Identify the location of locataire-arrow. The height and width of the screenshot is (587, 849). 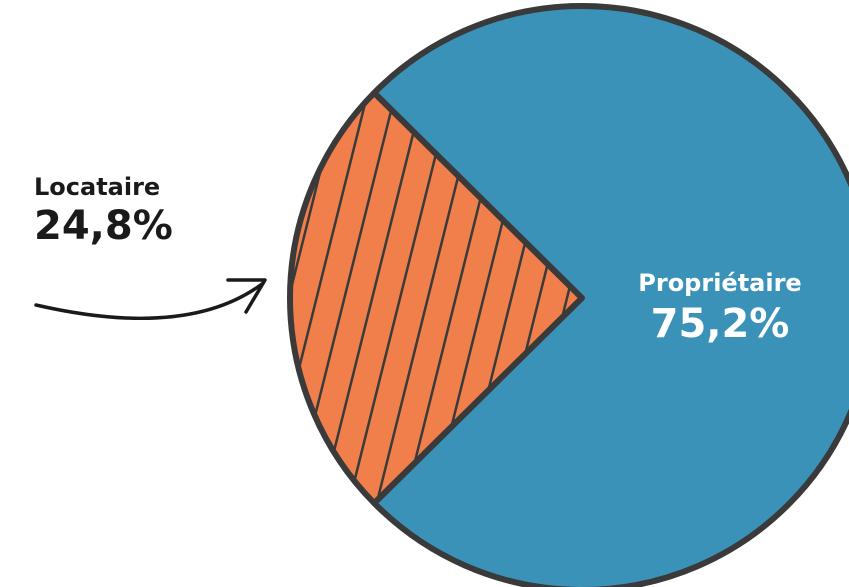
(149, 301).